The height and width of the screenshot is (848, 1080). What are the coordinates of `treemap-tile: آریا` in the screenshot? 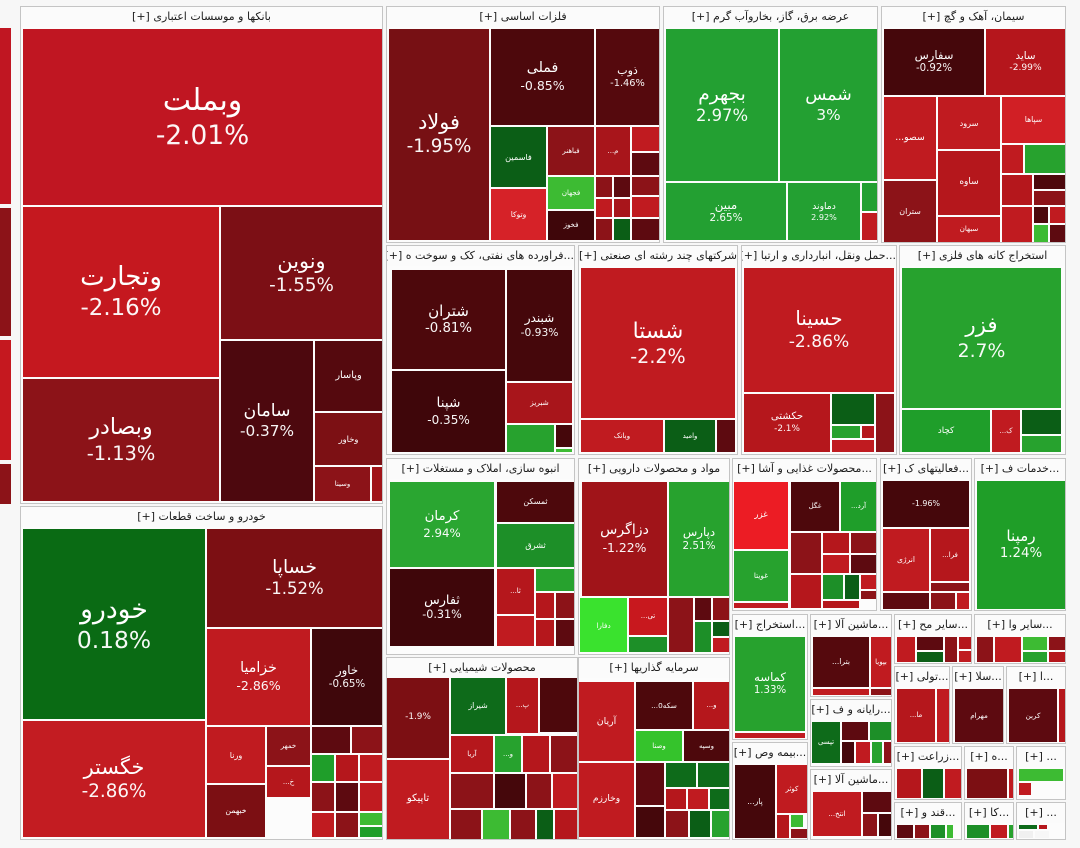 It's located at (472, 754).